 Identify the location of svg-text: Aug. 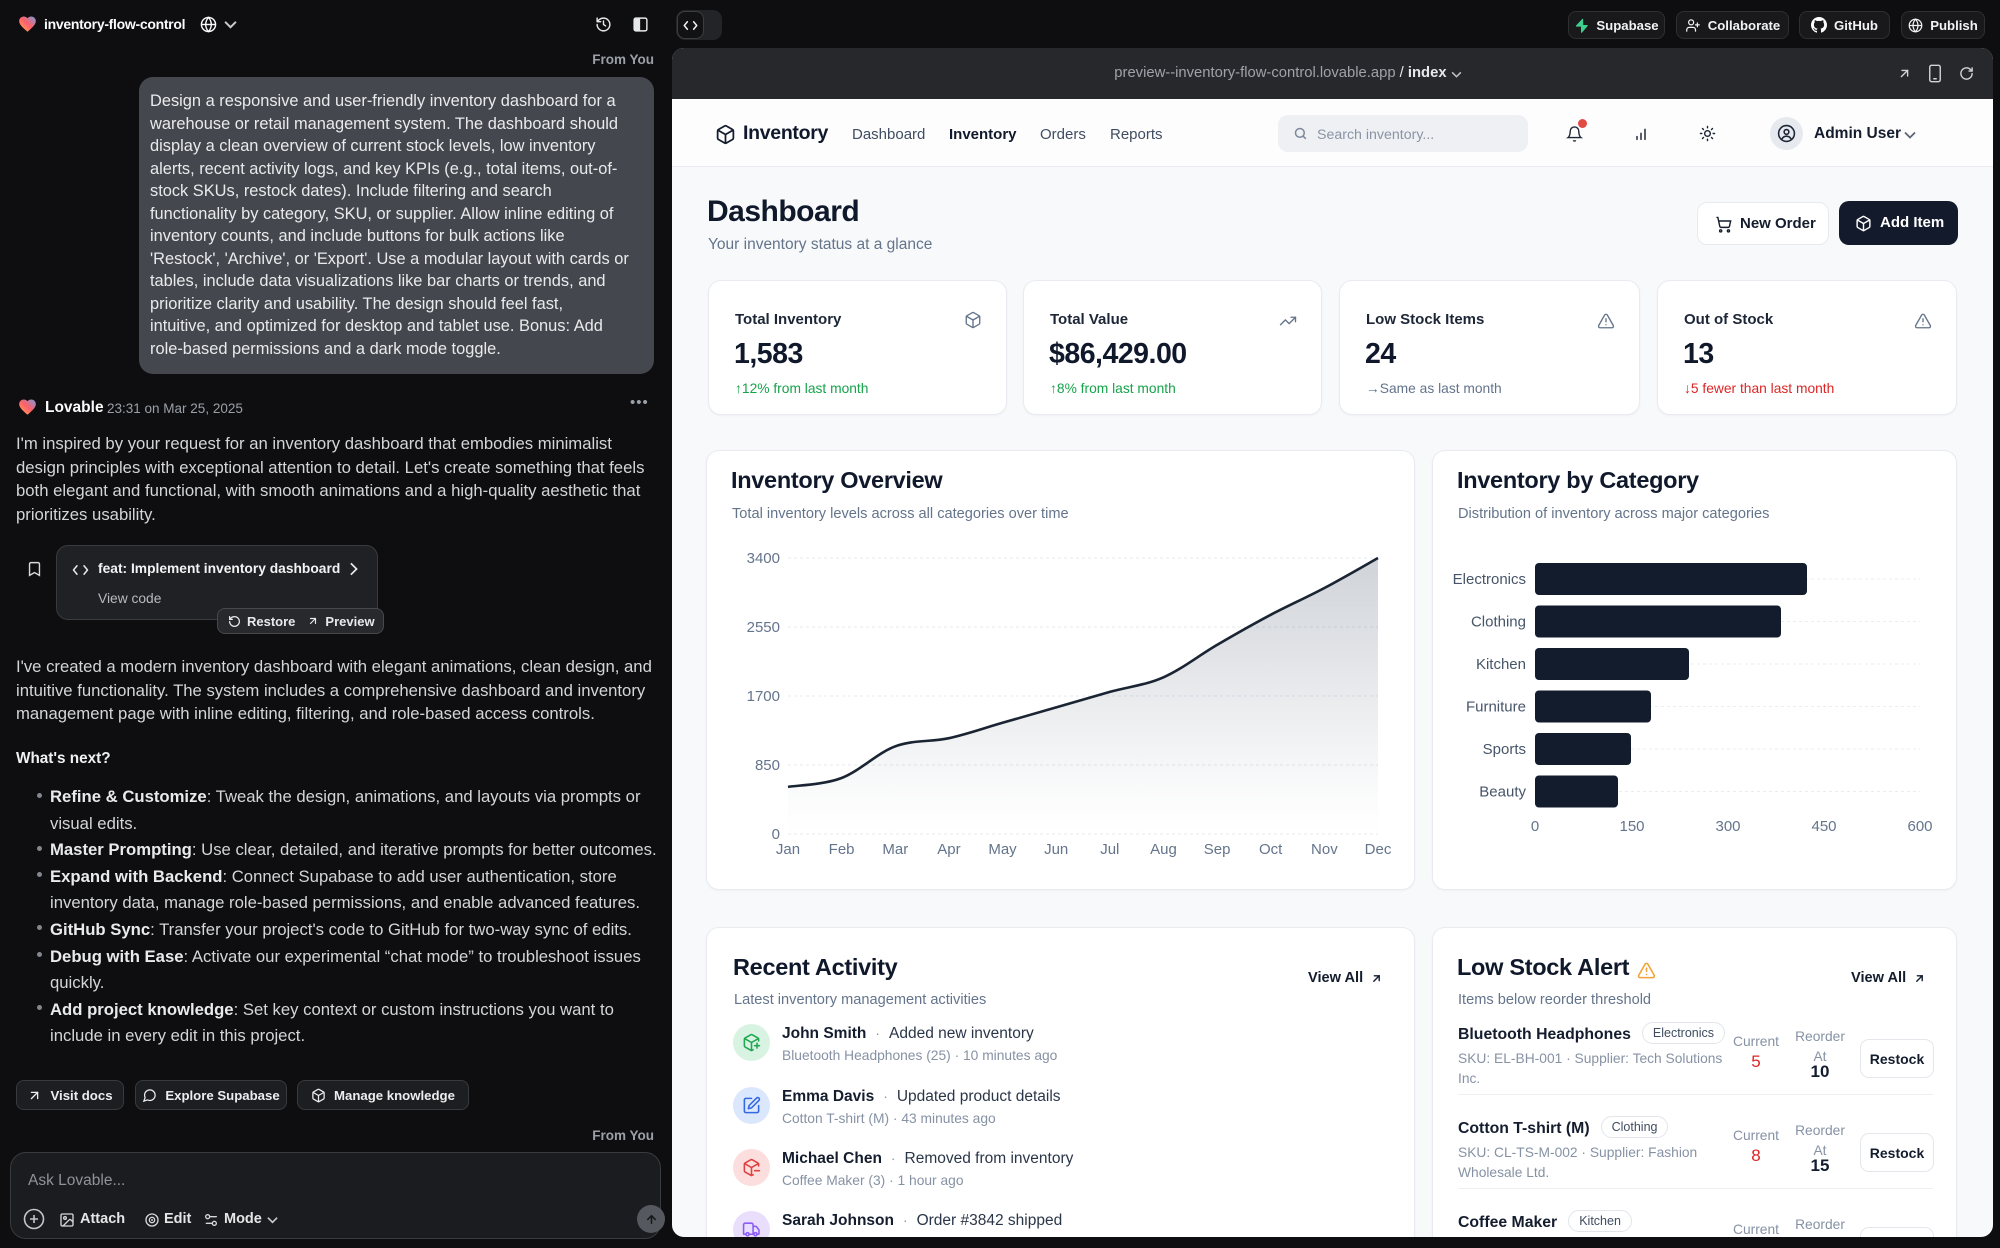
(1163, 849).